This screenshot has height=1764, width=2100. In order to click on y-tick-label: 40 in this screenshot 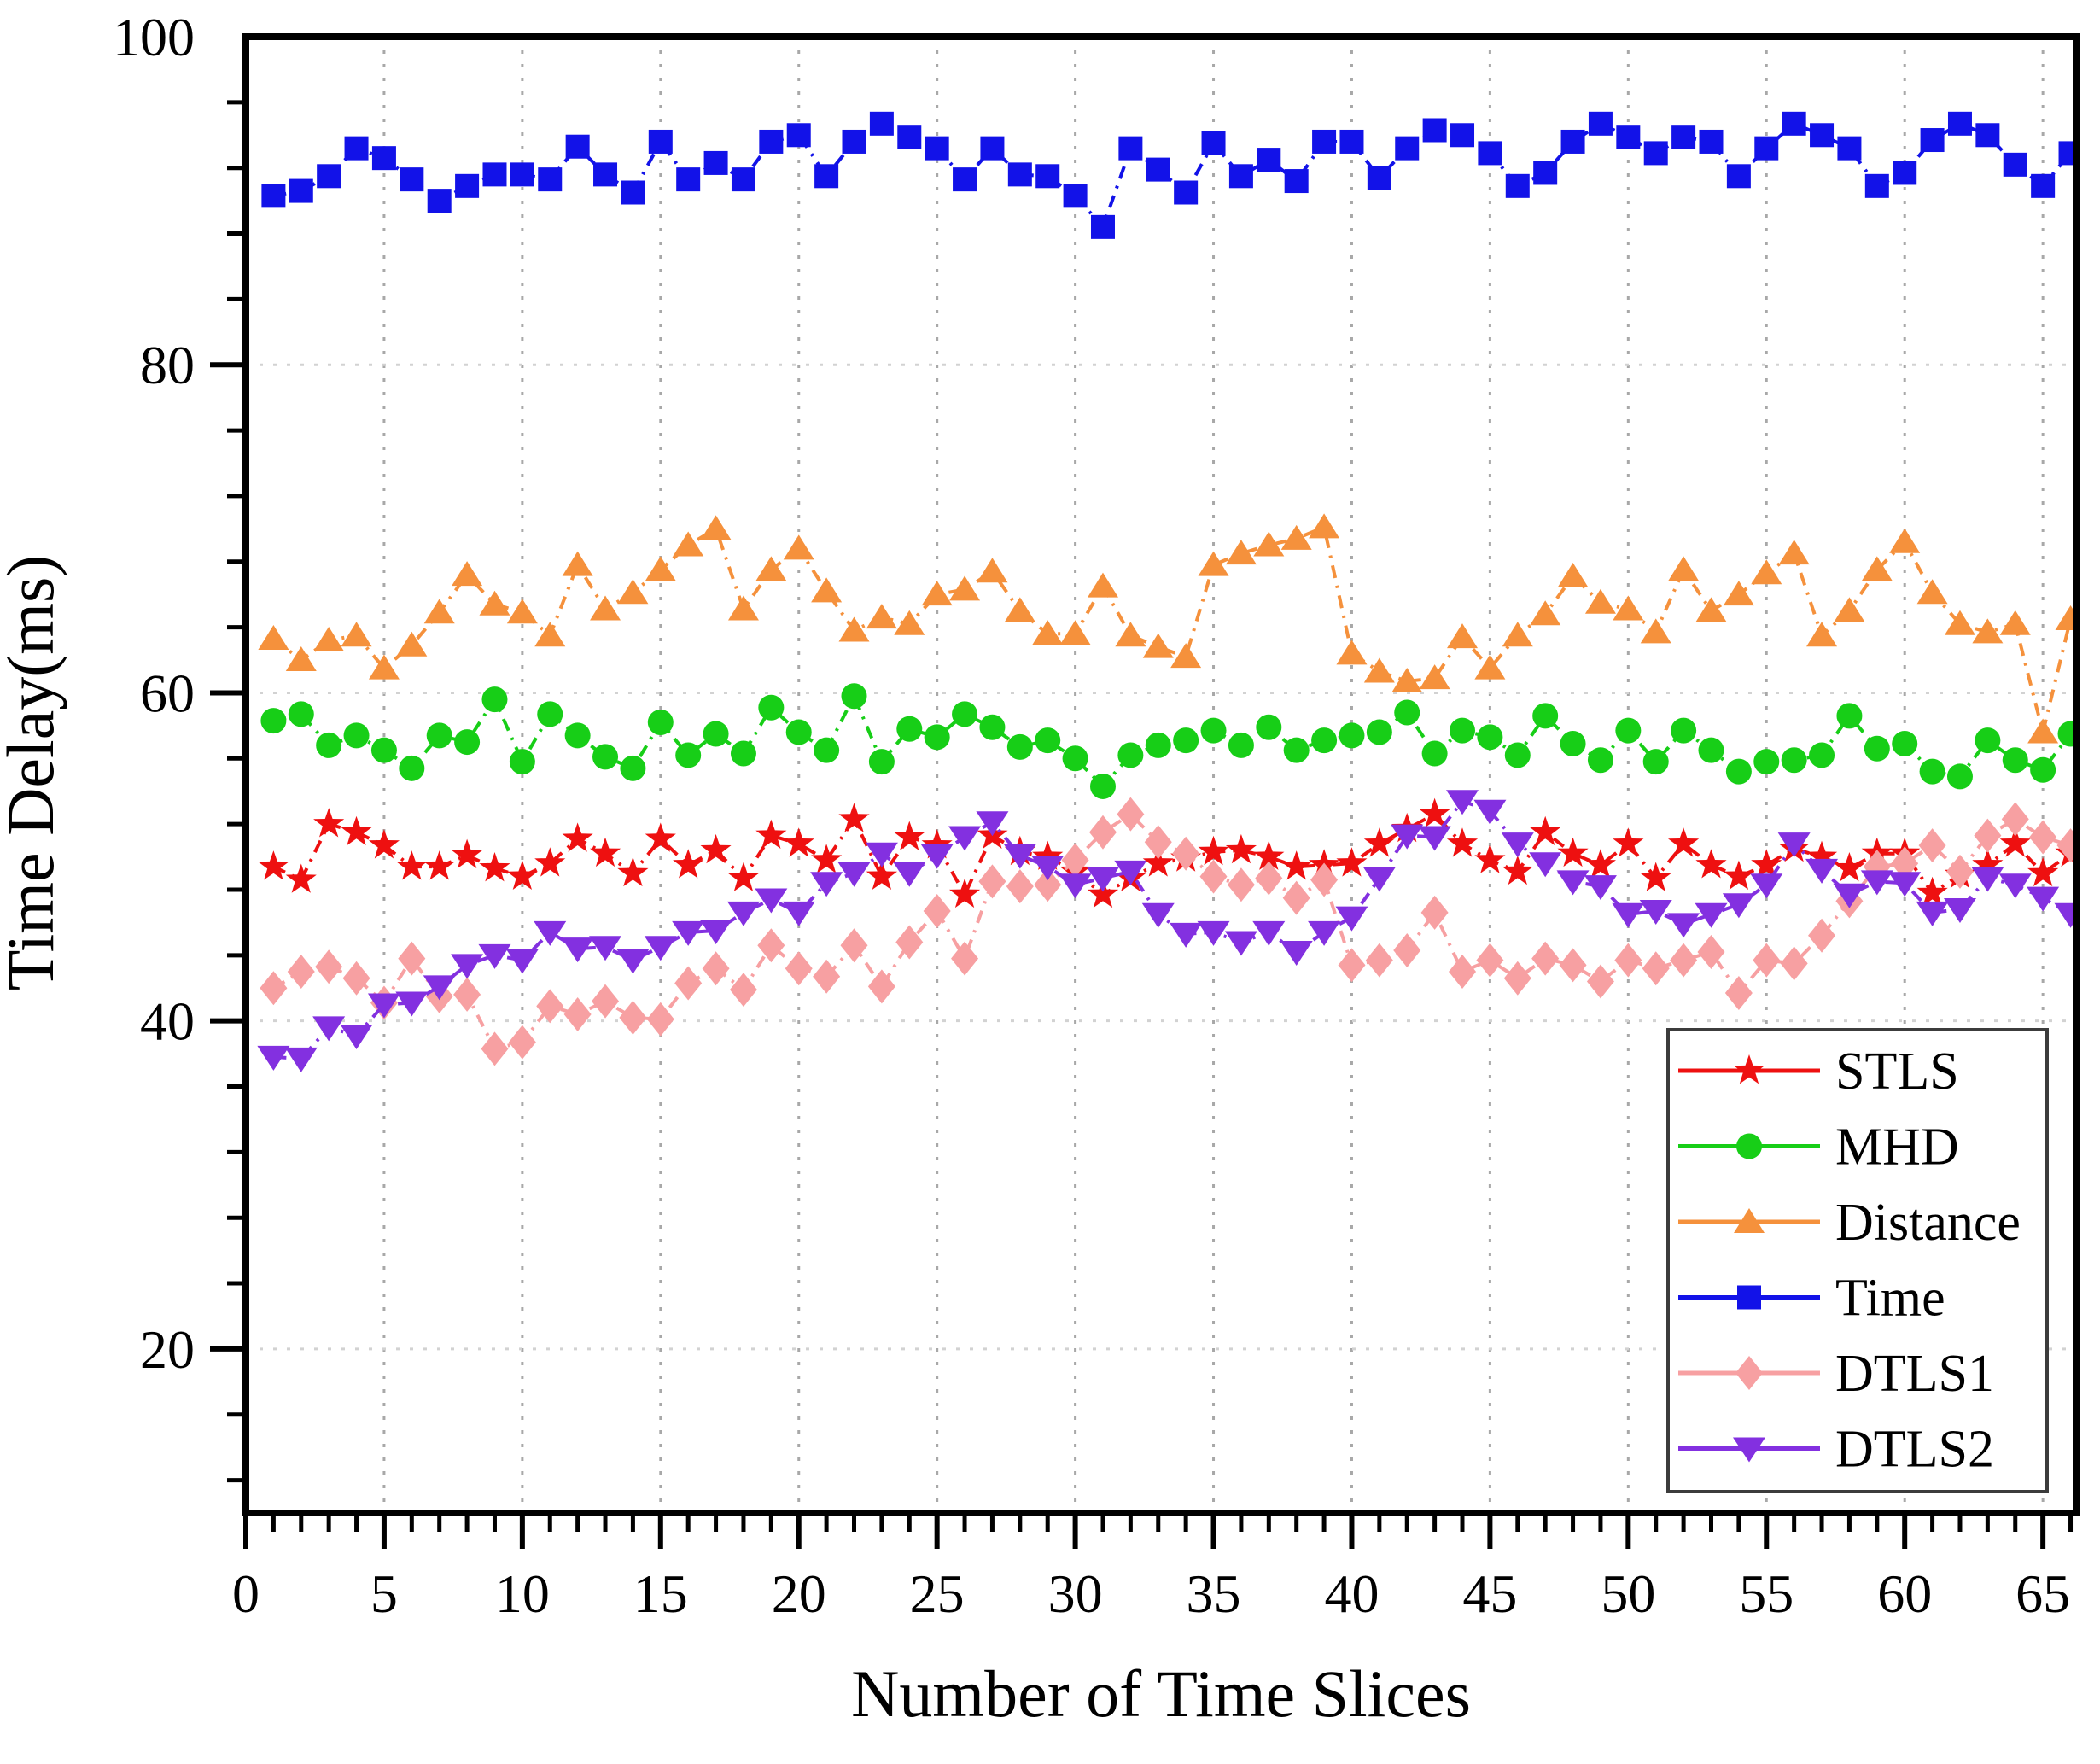, I will do `click(167, 1021)`.